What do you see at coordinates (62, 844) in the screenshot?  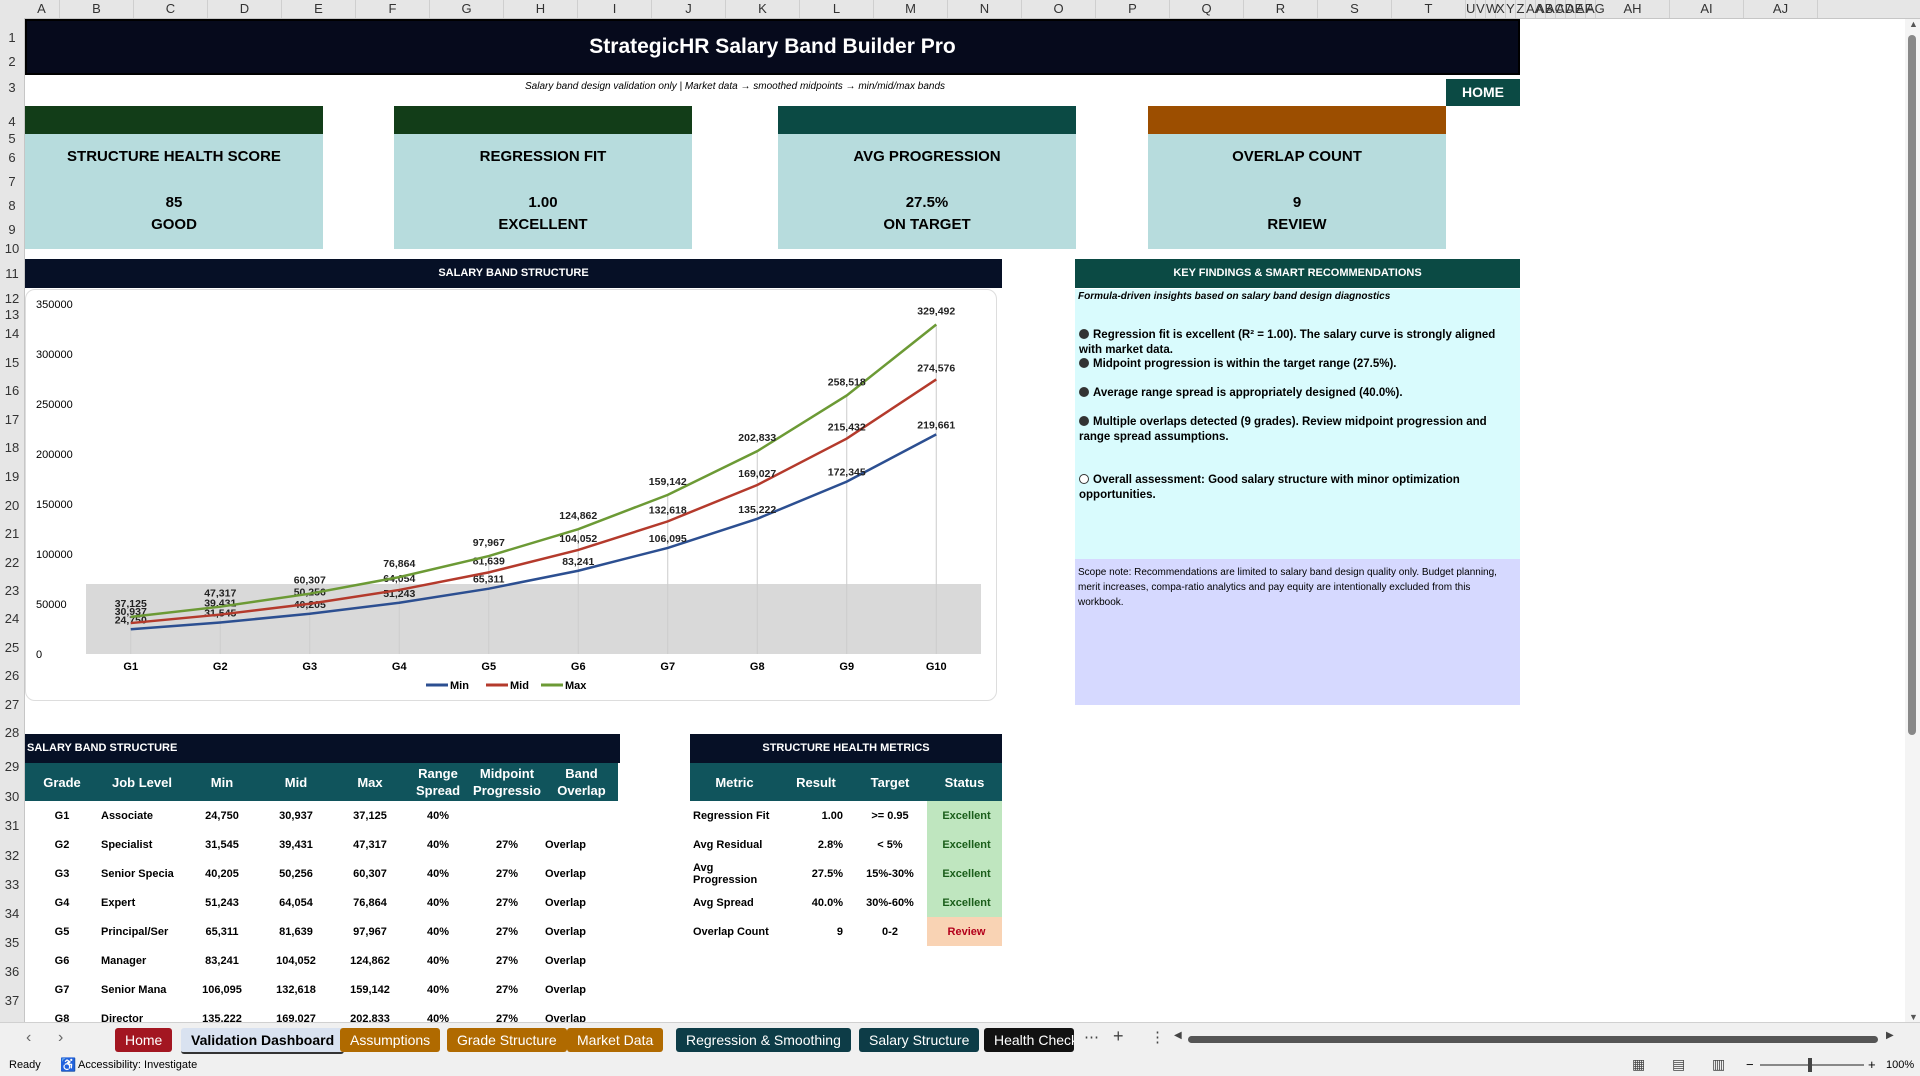 I see `band-cell: G2` at bounding box center [62, 844].